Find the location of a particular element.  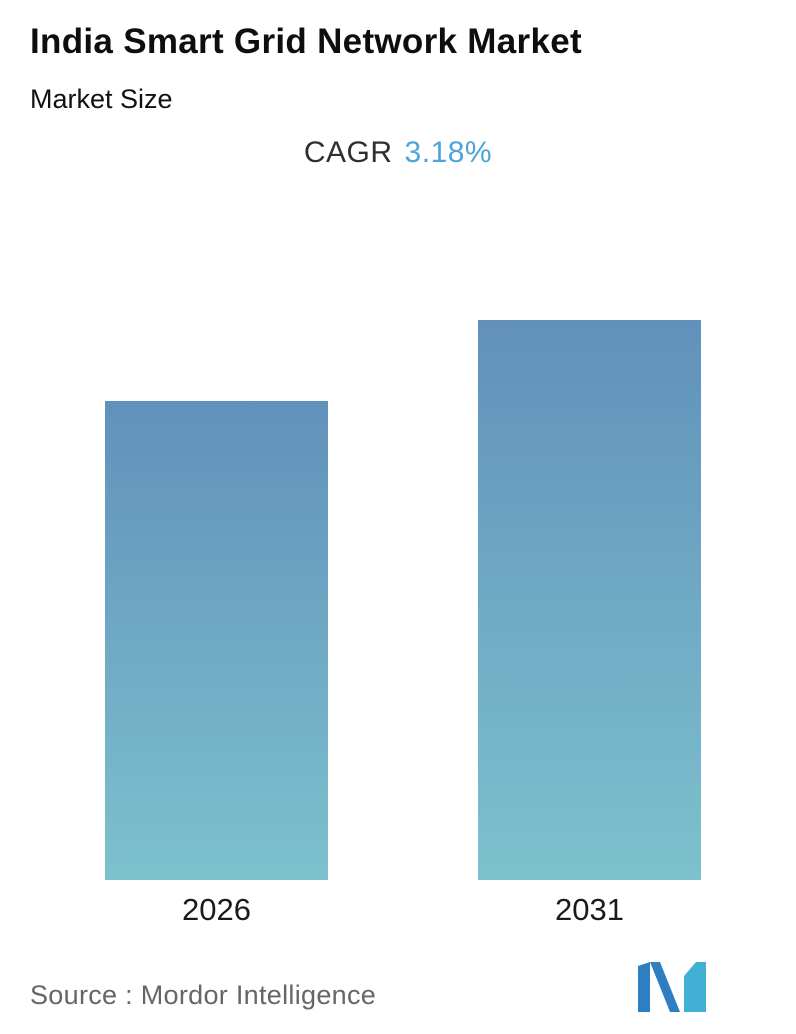

logo-right-block is located at coordinates (695, 987).